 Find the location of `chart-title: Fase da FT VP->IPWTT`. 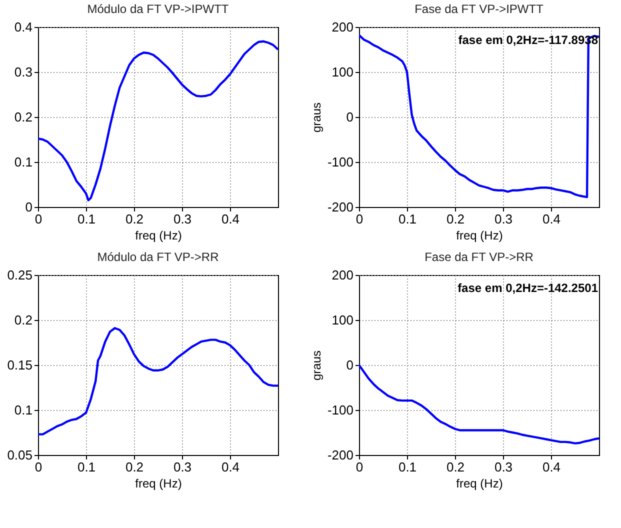

chart-title: Fase da FT VP->IPWTT is located at coordinates (479, 9).